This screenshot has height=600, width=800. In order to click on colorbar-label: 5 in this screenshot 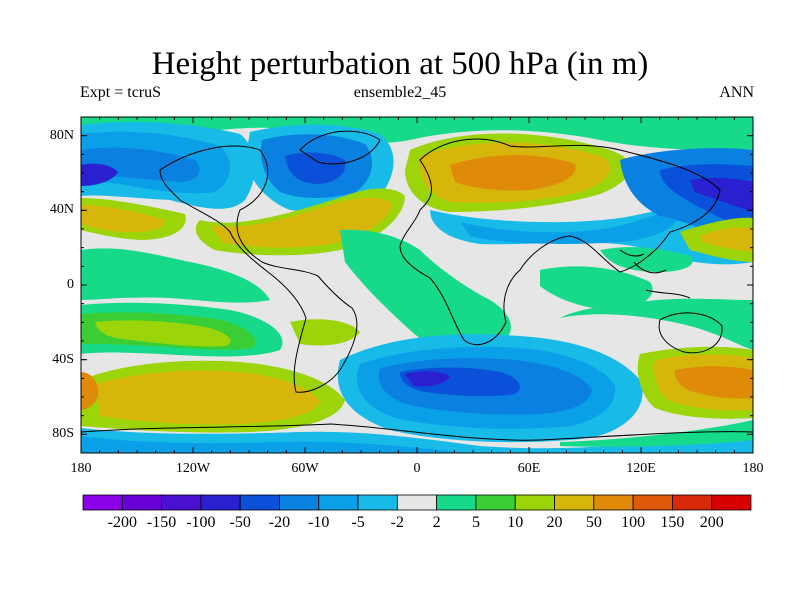, I will do `click(475, 522)`.